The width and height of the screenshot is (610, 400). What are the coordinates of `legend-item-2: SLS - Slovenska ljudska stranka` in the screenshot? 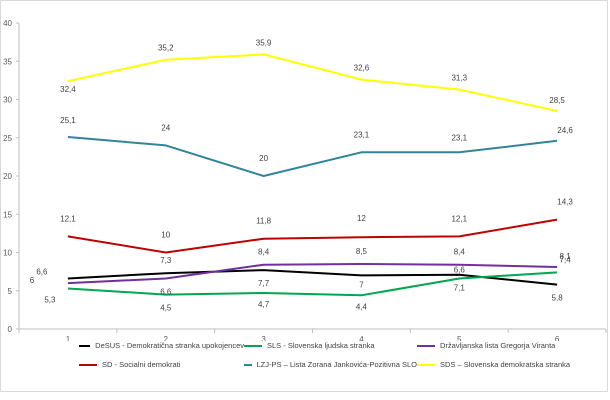 It's located at (330, 345).